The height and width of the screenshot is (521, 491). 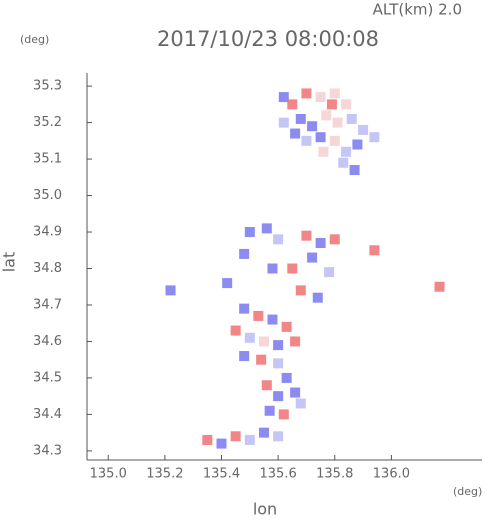 I want to click on chart-title: 2017/10/23 08:00:08, so click(x=268, y=39).